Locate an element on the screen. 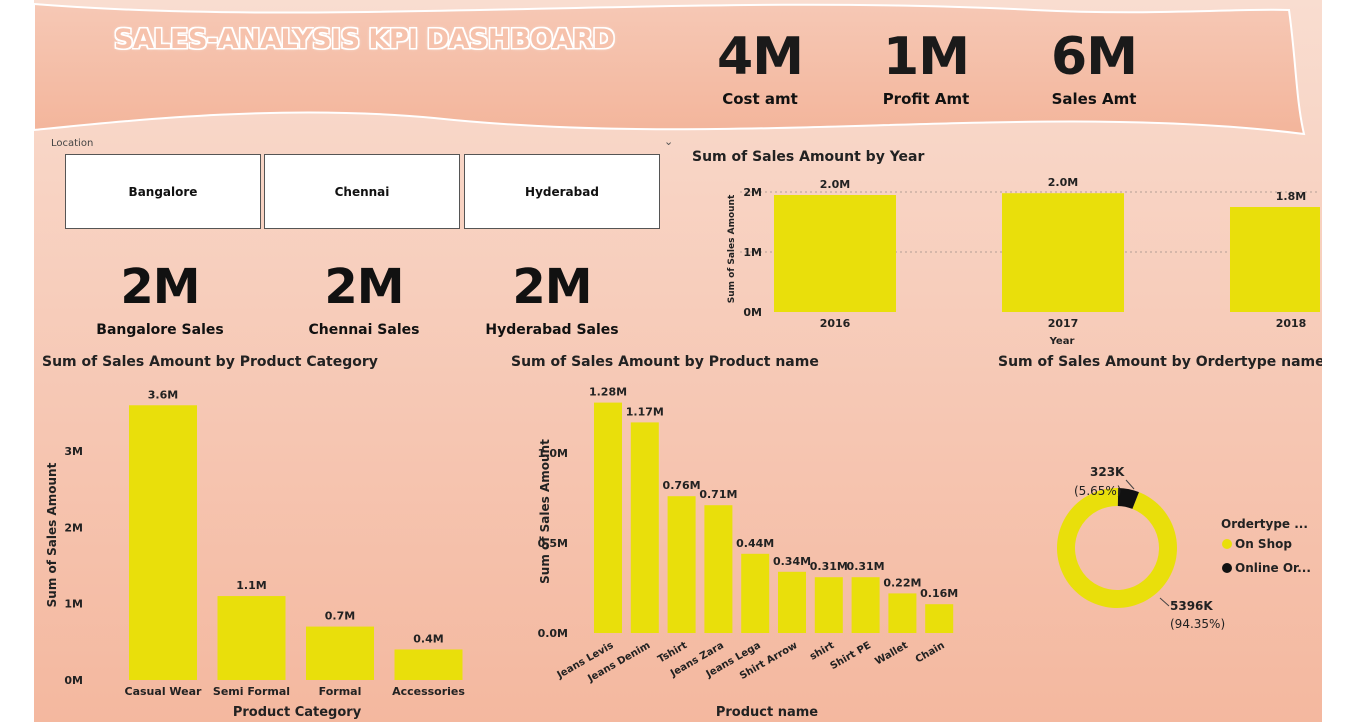  kpi-sales: 6M Sales Amt is located at coordinates (1094, 69).